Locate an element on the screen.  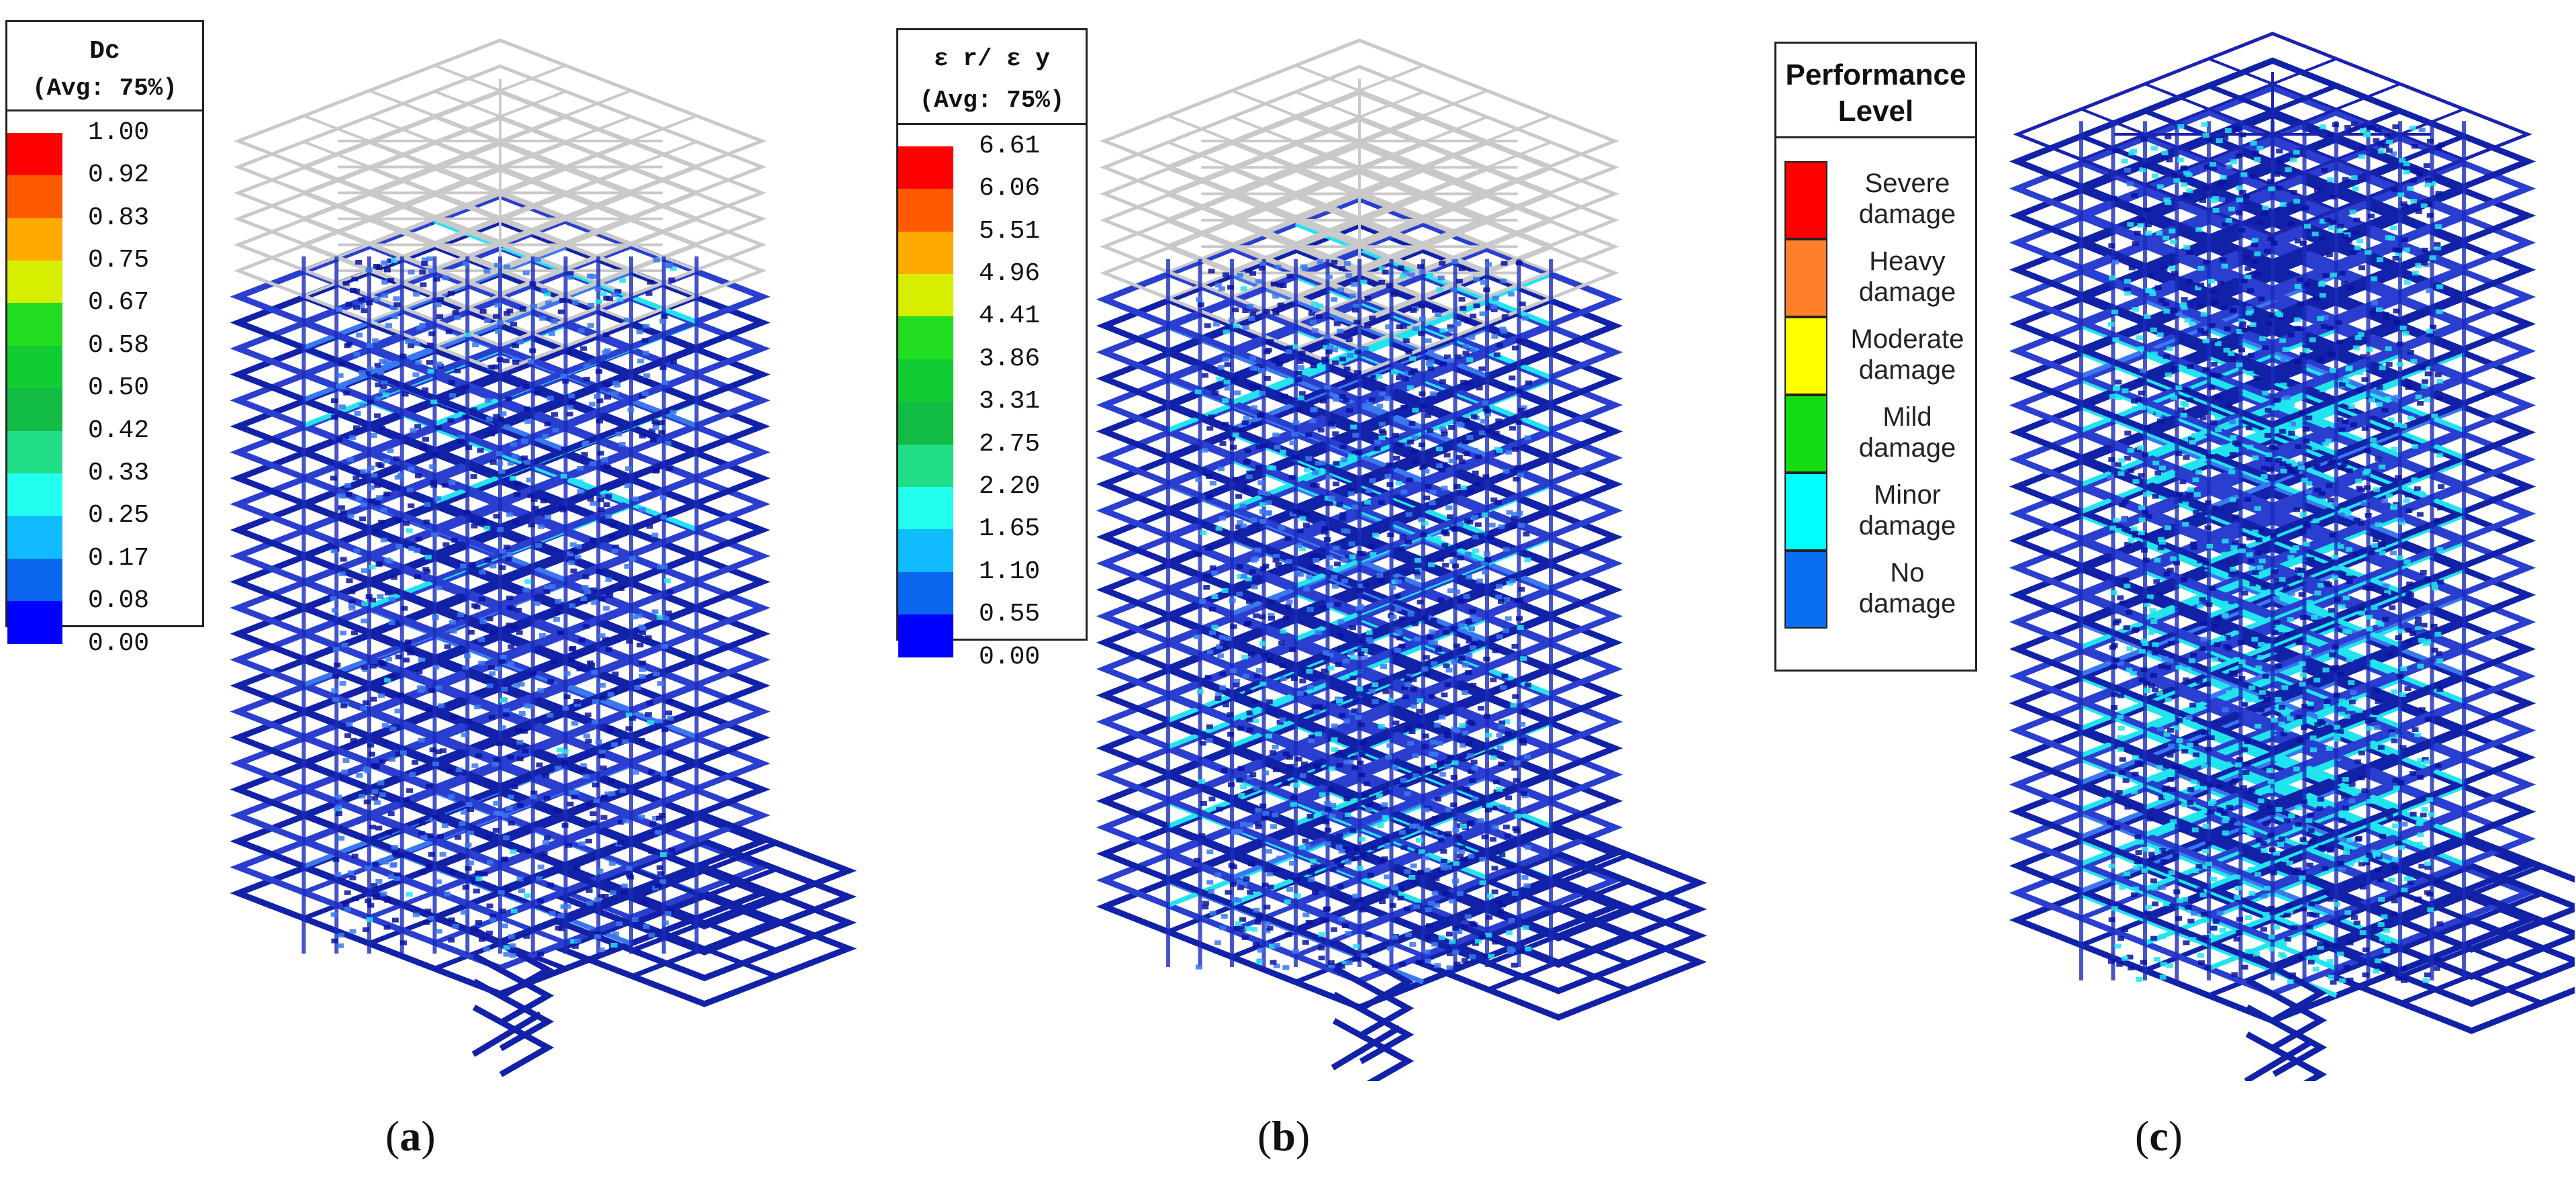
legend-value: 3.86 is located at coordinates (1010, 358).